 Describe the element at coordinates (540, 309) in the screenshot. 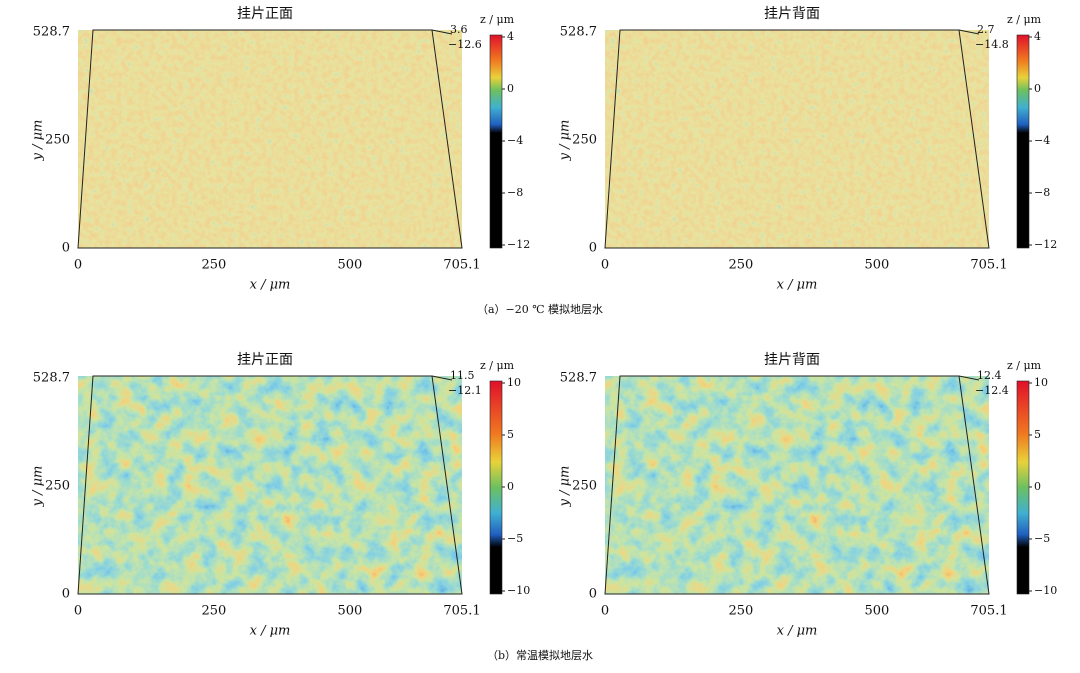

I see `caption: （a）−20 ℃ 模拟地层水` at that location.